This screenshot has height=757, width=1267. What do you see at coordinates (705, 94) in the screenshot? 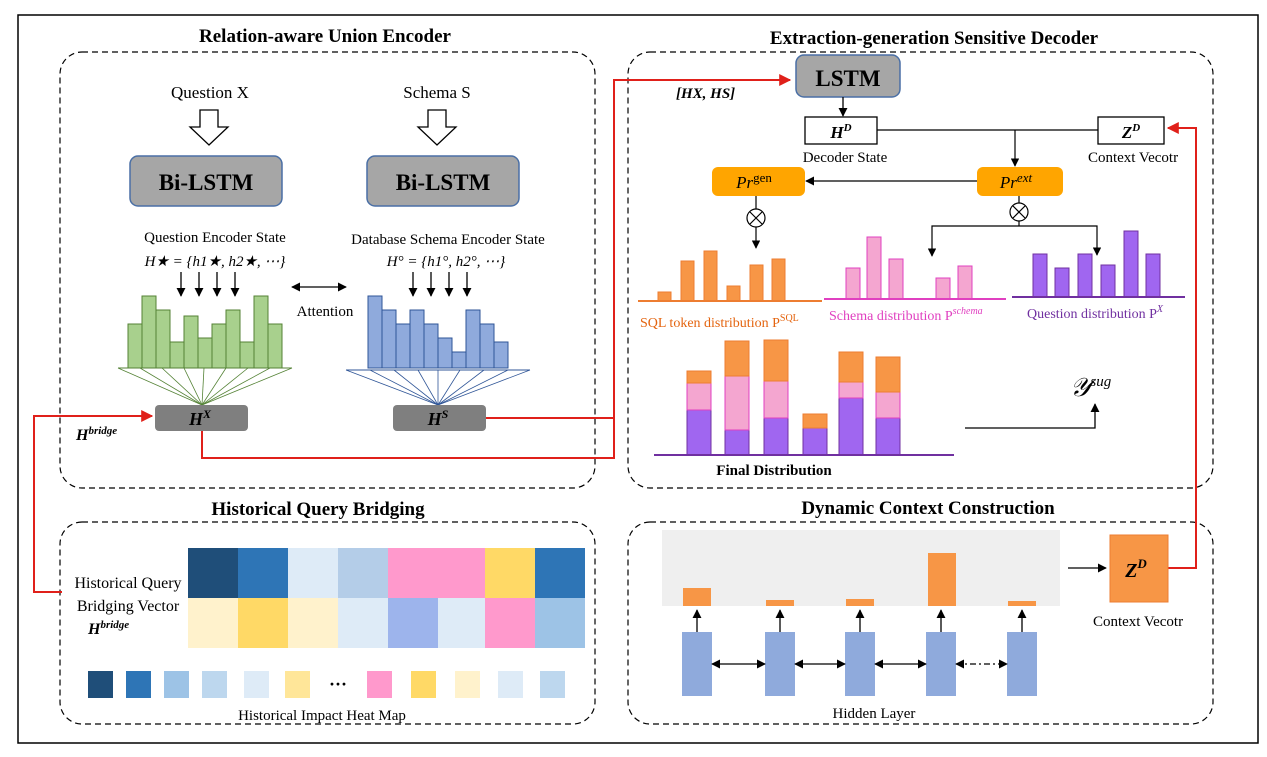
I see `decoder-input-label: [HX, HS]` at bounding box center [705, 94].